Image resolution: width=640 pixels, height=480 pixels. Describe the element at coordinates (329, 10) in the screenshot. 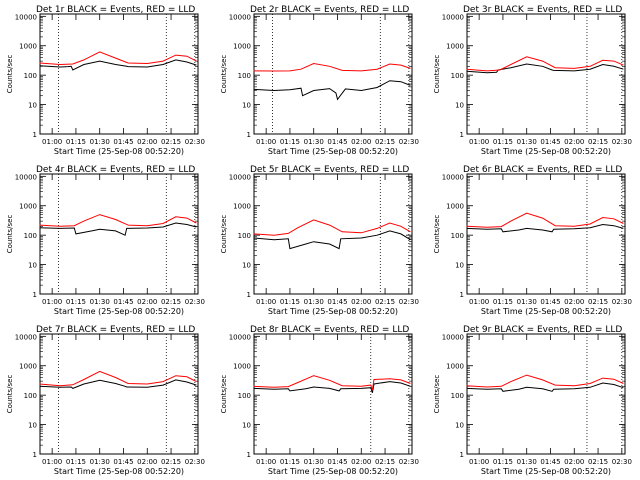

I see `chart-title: Det 2r BLACK = Events, RED = LLD` at that location.